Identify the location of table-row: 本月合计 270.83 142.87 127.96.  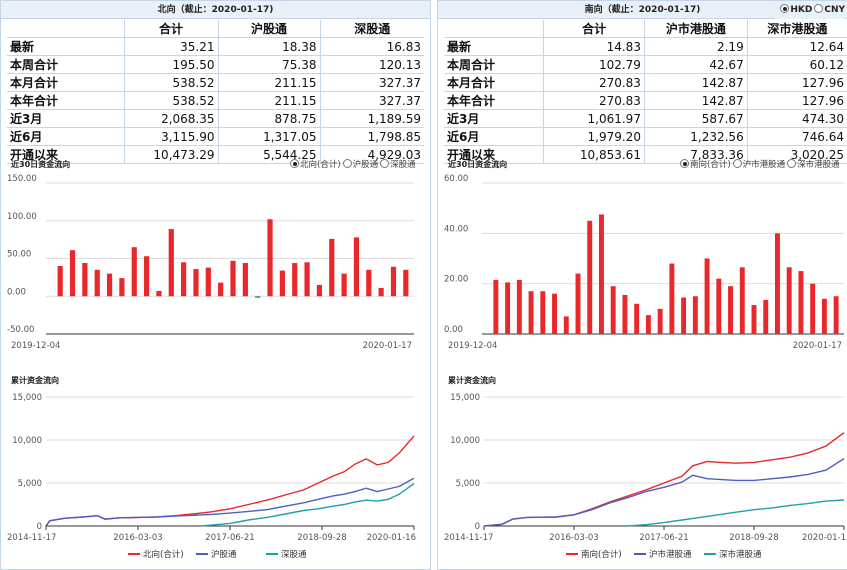
(645, 82).